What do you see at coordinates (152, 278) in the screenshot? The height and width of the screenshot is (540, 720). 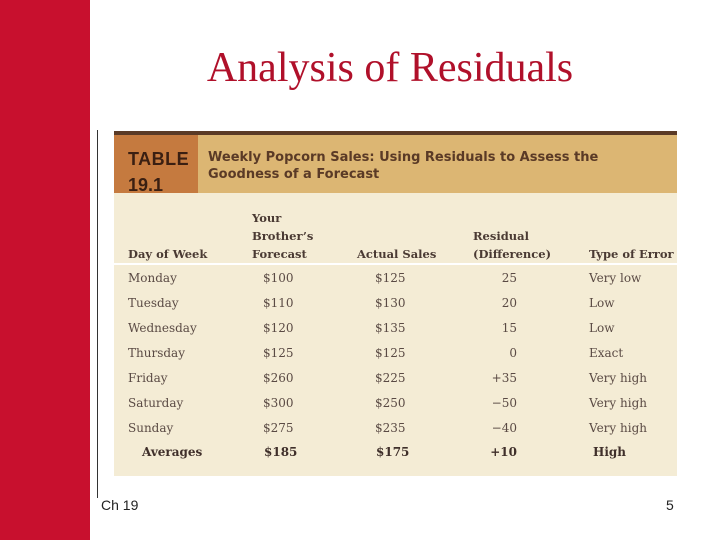 I see `cell-day: Monday` at bounding box center [152, 278].